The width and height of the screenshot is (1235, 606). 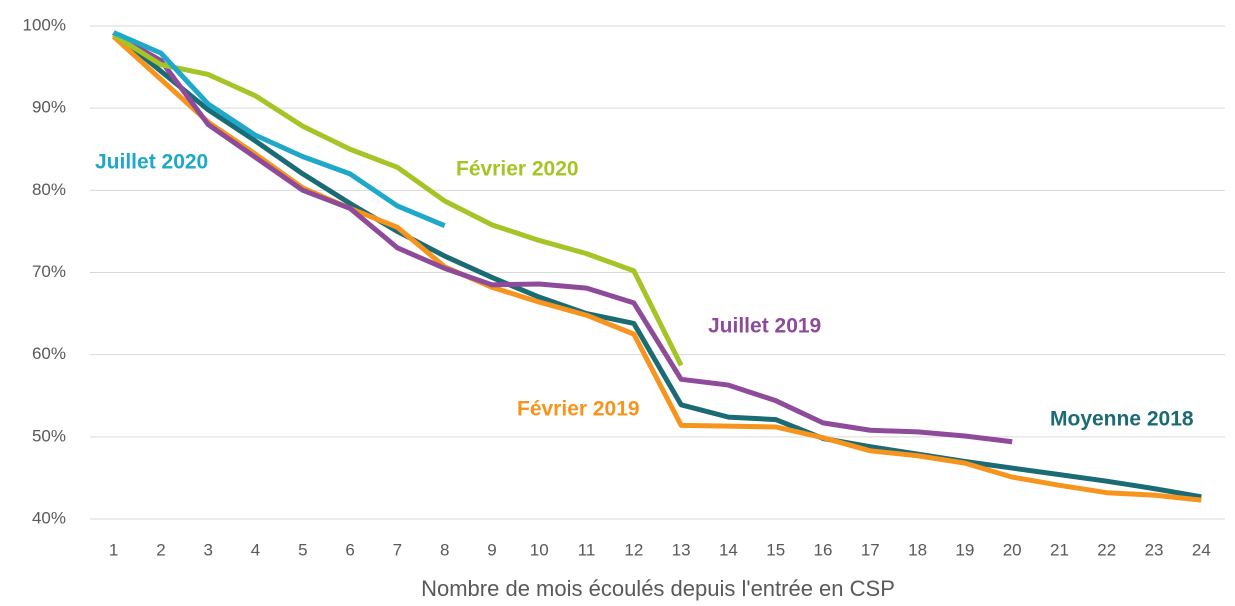 I want to click on series-label: Juillet 2019, so click(x=764, y=326).